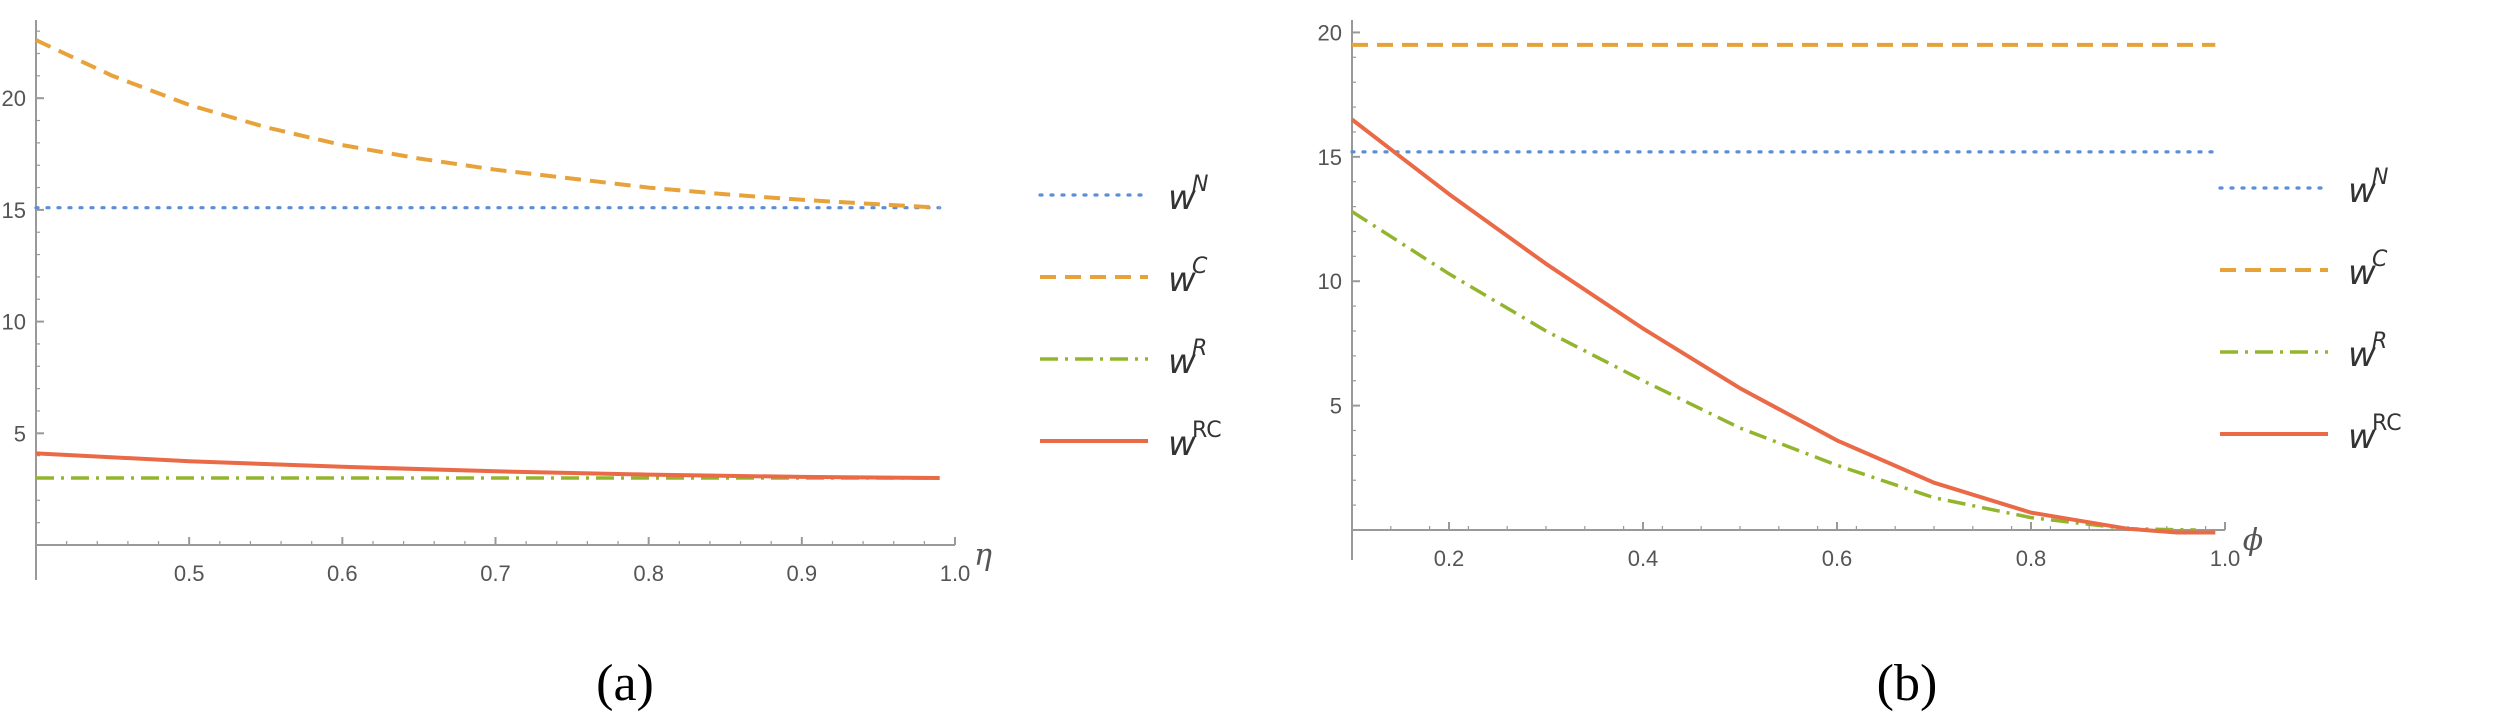 Image resolution: width=2500 pixels, height=718 pixels. Describe the element at coordinates (495, 573) in the screenshot. I see `x-tick-label: 0.7` at that location.